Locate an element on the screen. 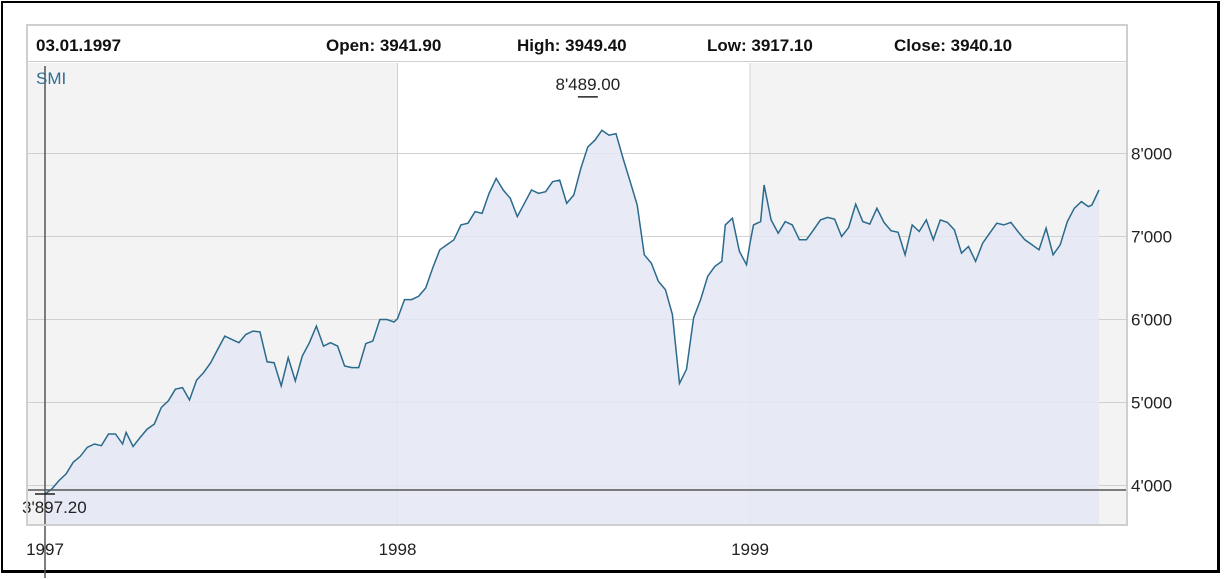 The width and height of the screenshot is (1225, 579). series-name-label: SMI is located at coordinates (51, 78).